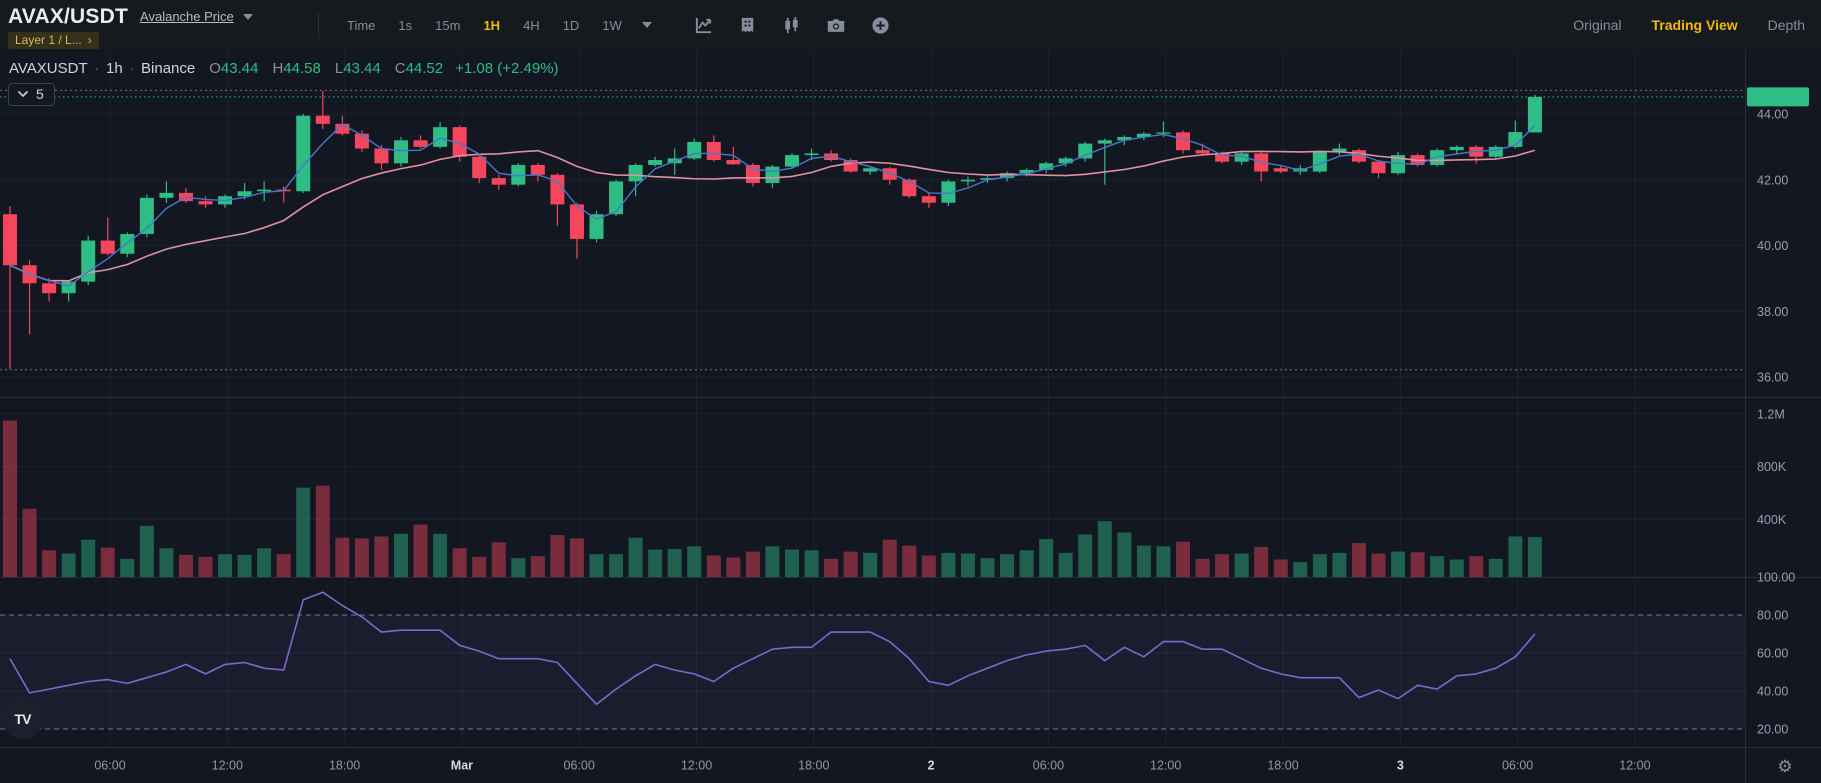 The image size is (1821, 783). I want to click on camera-icon, so click(836, 25).